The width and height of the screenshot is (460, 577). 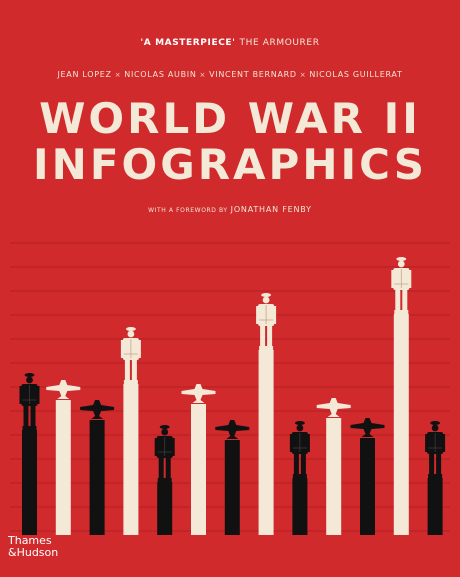 I want to click on book-title-line-2: INFOGRAPHICS, so click(x=230, y=164).